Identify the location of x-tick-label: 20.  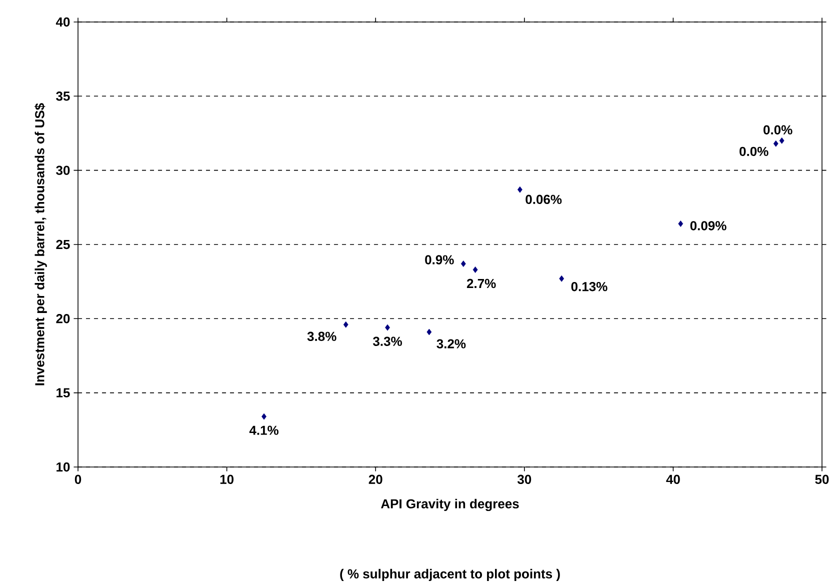
(375, 479).